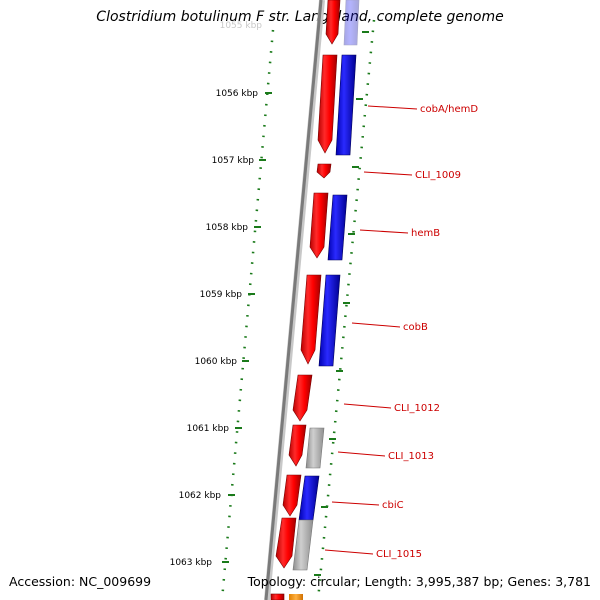 The width and height of the screenshot is (600, 600). Describe the element at coordinates (237, 94) in the screenshot. I see `kbp-label: 1056 kbp` at that location.